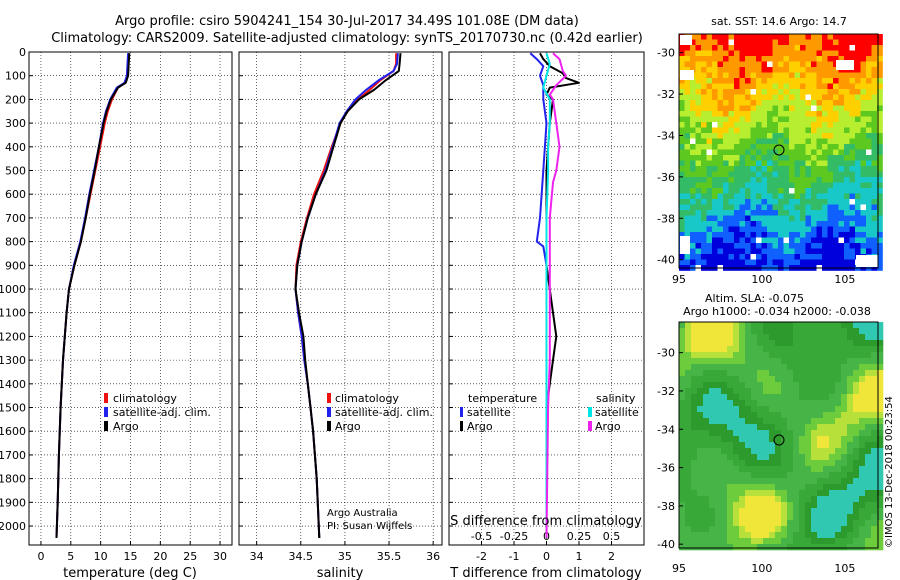 The width and height of the screenshot is (900, 580). What do you see at coordinates (15, 147) in the screenshot?
I see `depth-tick-label: 400` at bounding box center [15, 147].